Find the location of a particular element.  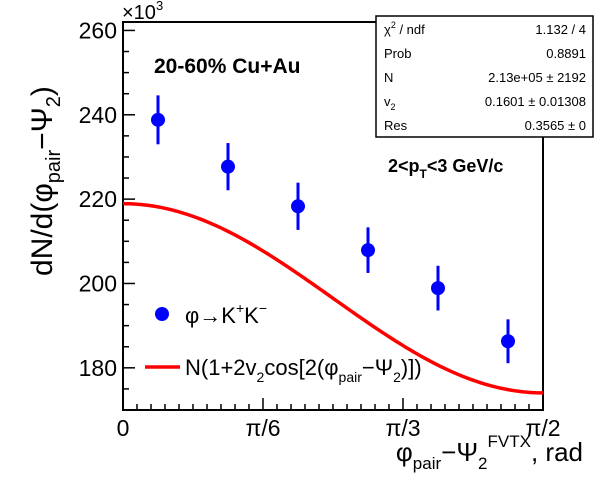

stats-value: 2.13e+05 ± 2192 is located at coordinates (537, 77).